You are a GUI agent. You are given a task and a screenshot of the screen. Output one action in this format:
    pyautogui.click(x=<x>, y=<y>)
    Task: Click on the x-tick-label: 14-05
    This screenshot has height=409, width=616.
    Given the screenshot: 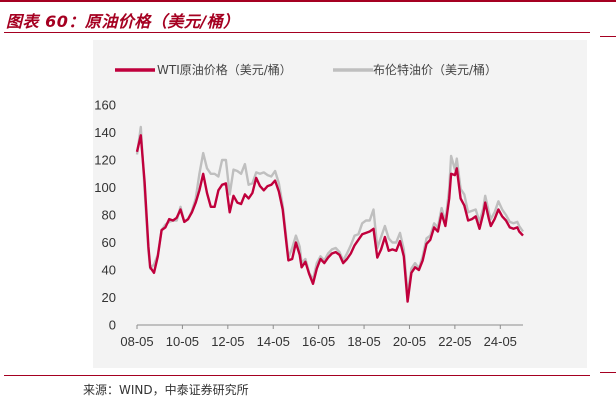 What is the action you would take?
    pyautogui.click(x=273, y=341)
    